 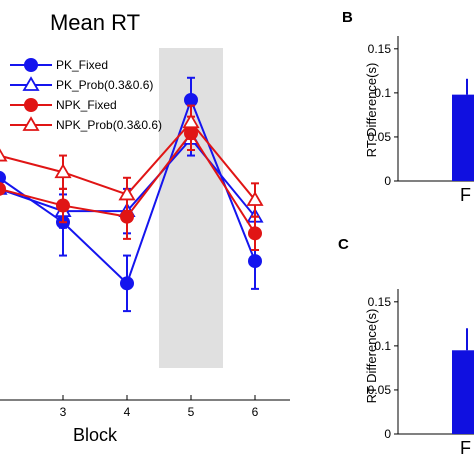 I want to click on x-tick-label: 3, so click(x=63, y=412).